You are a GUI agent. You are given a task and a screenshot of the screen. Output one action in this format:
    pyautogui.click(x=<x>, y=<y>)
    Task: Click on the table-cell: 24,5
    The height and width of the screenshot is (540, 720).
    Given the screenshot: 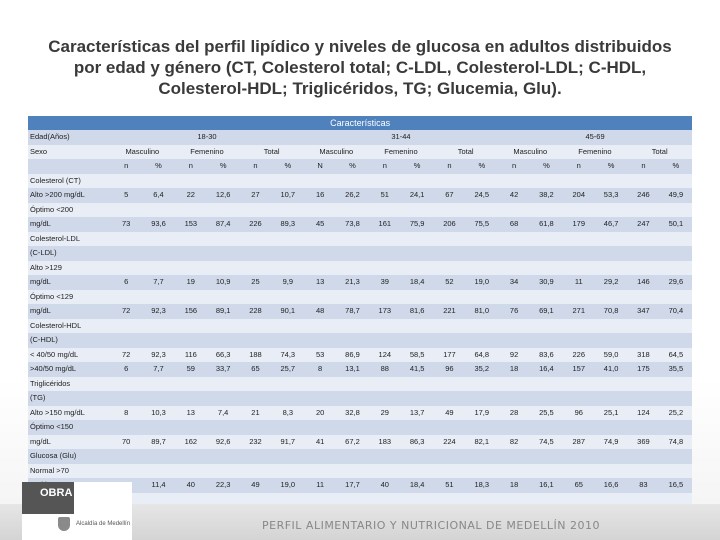 What is the action you would take?
    pyautogui.click(x=481, y=195)
    